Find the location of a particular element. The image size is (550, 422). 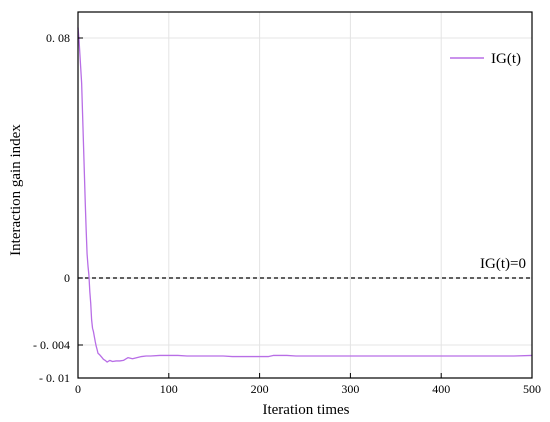

x-tick-label: 100 is located at coordinates (169, 389).